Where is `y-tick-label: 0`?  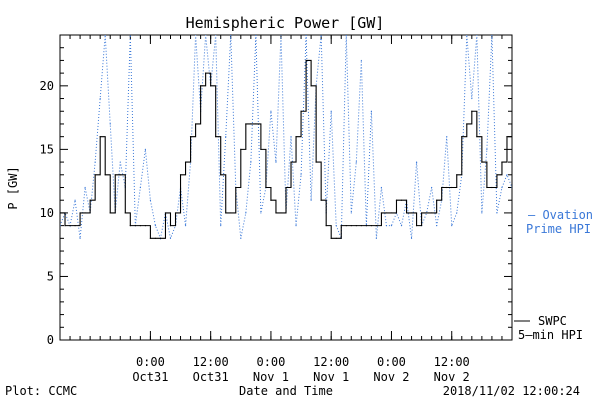
y-tick-label: 0 is located at coordinates (50, 340).